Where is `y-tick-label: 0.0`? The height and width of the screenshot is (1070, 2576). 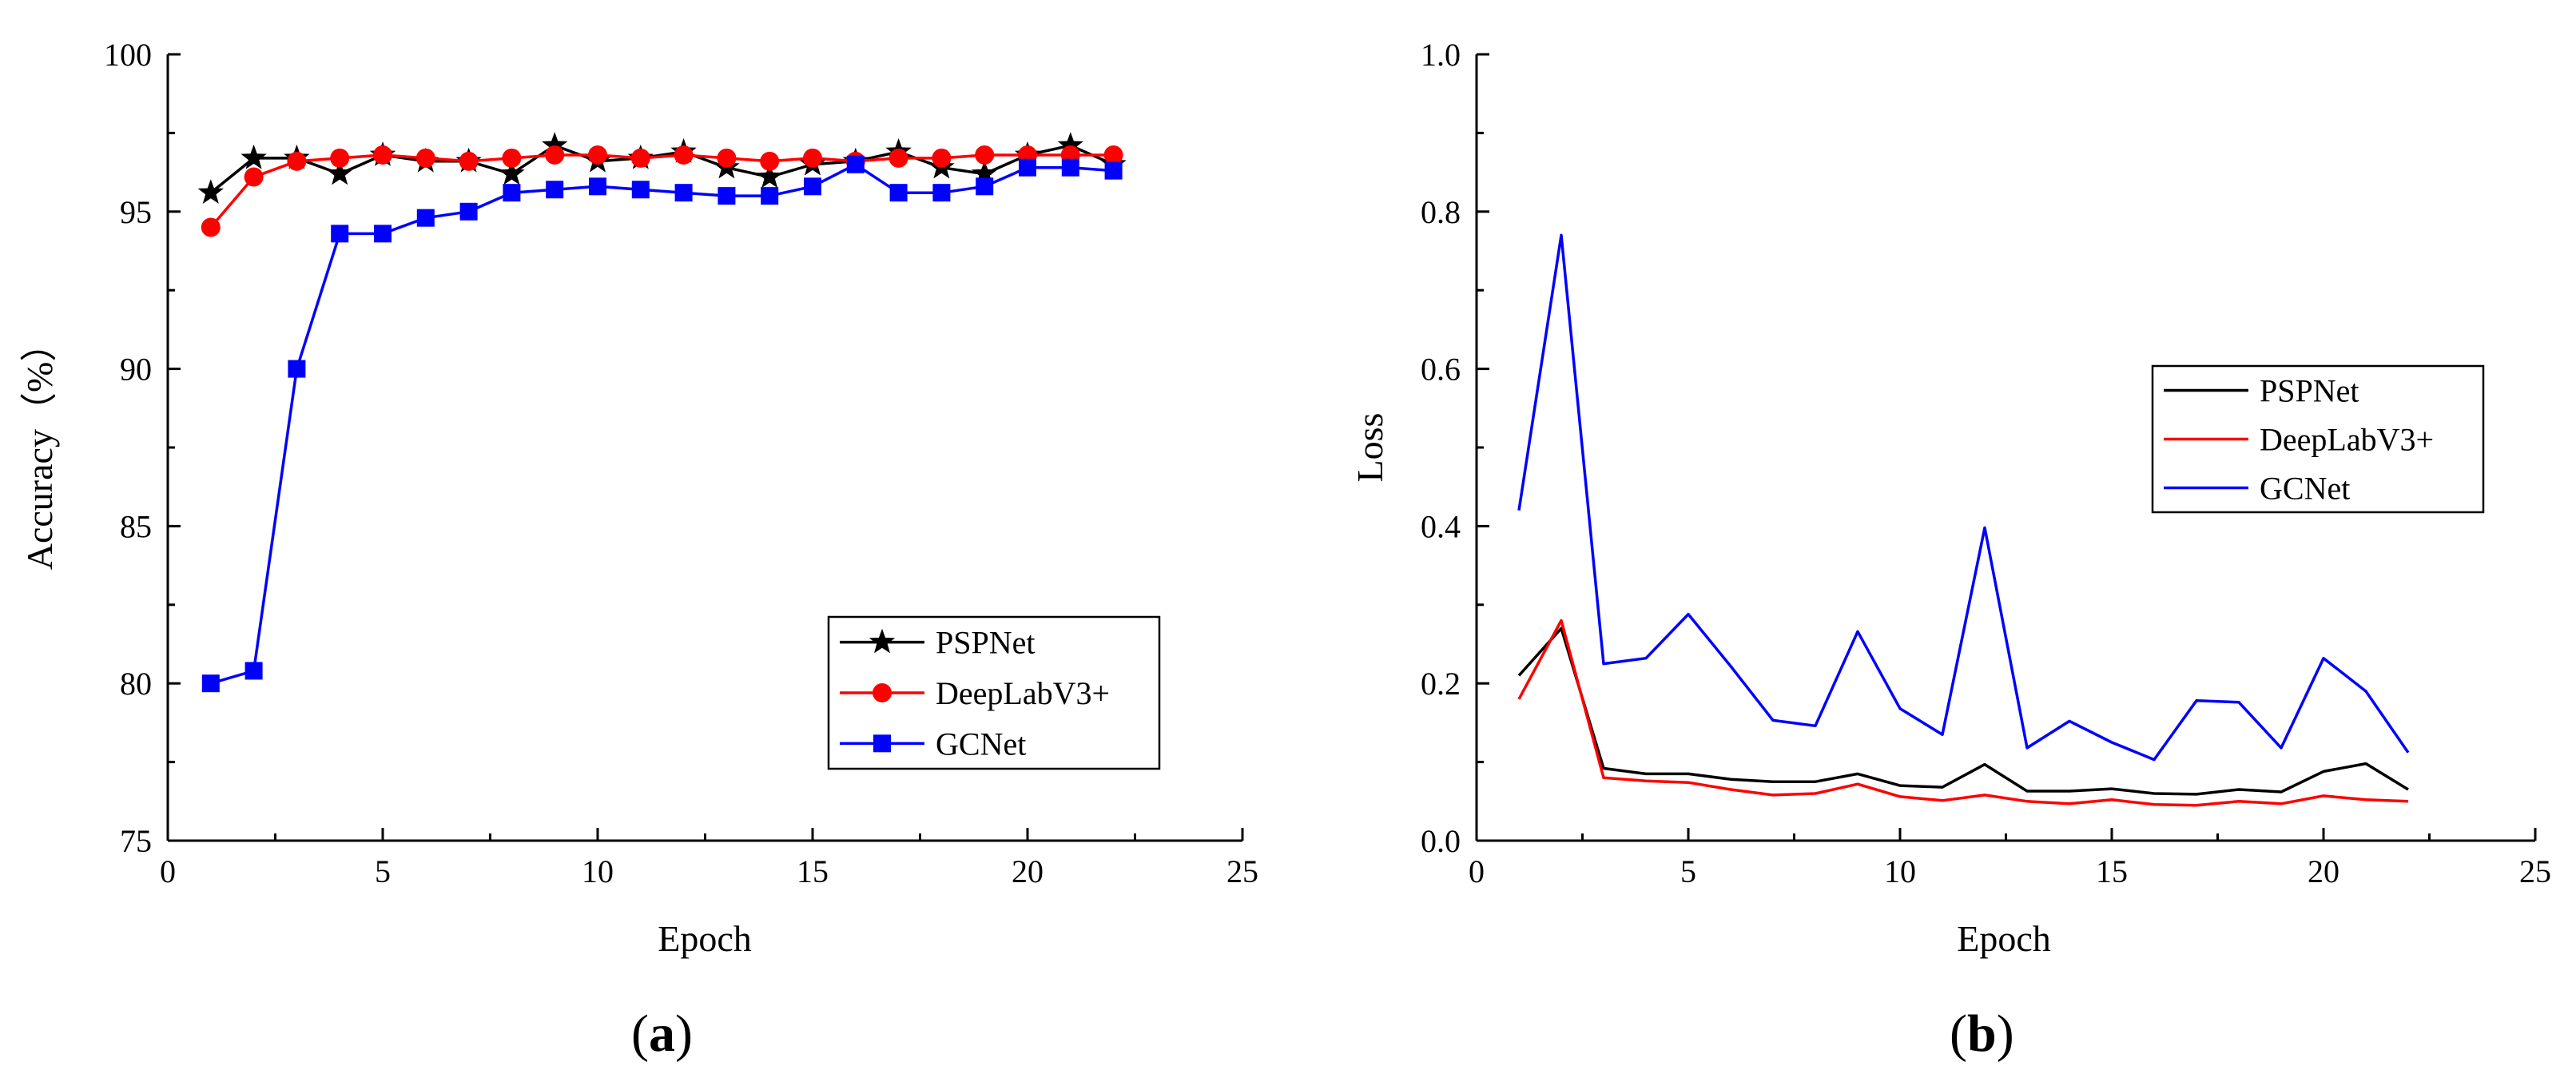
y-tick-label: 0.0 is located at coordinates (1441, 841).